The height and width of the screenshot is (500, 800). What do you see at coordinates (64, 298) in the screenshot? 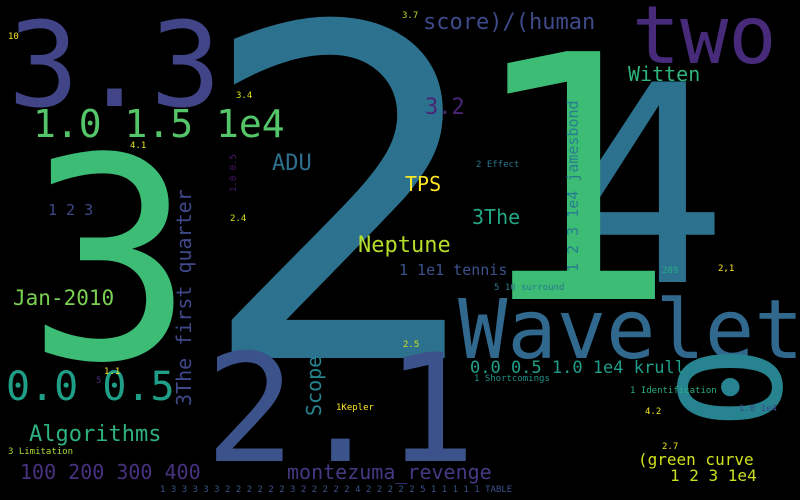
I see `word-jan-2010: Jan-2010` at bounding box center [64, 298].